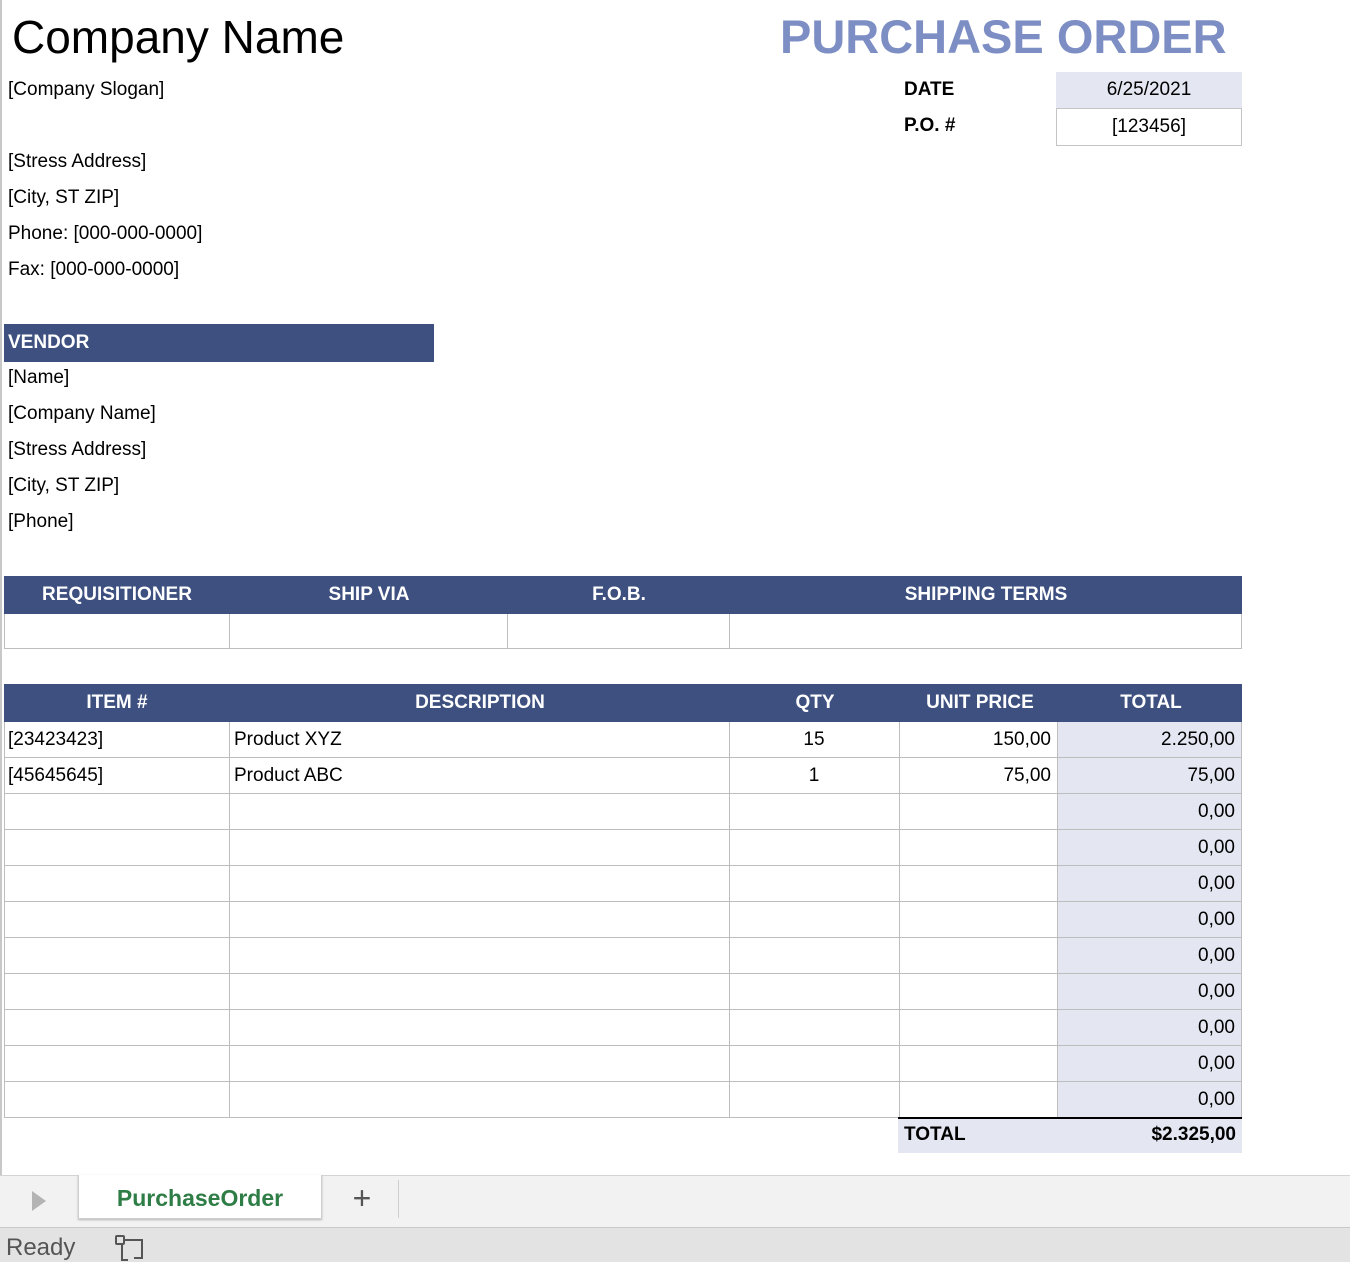 The height and width of the screenshot is (1264, 1350). Describe the element at coordinates (369, 594) in the screenshot. I see `ship-via-header: SHIP VIA` at that location.